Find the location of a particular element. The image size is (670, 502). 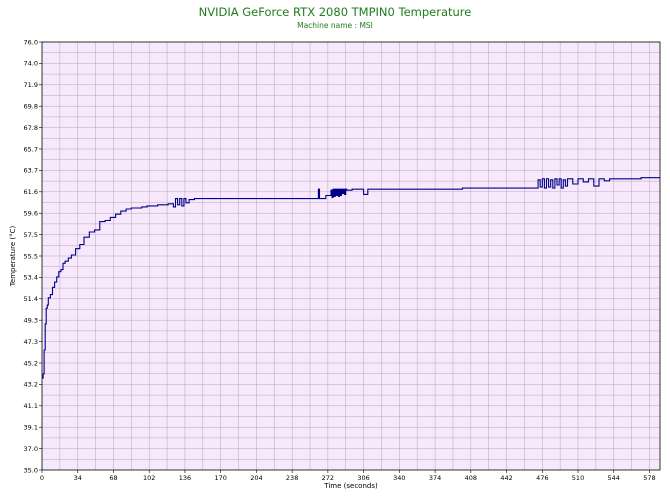

chart-subtitle: Machine name : MSI is located at coordinates (335, 25).